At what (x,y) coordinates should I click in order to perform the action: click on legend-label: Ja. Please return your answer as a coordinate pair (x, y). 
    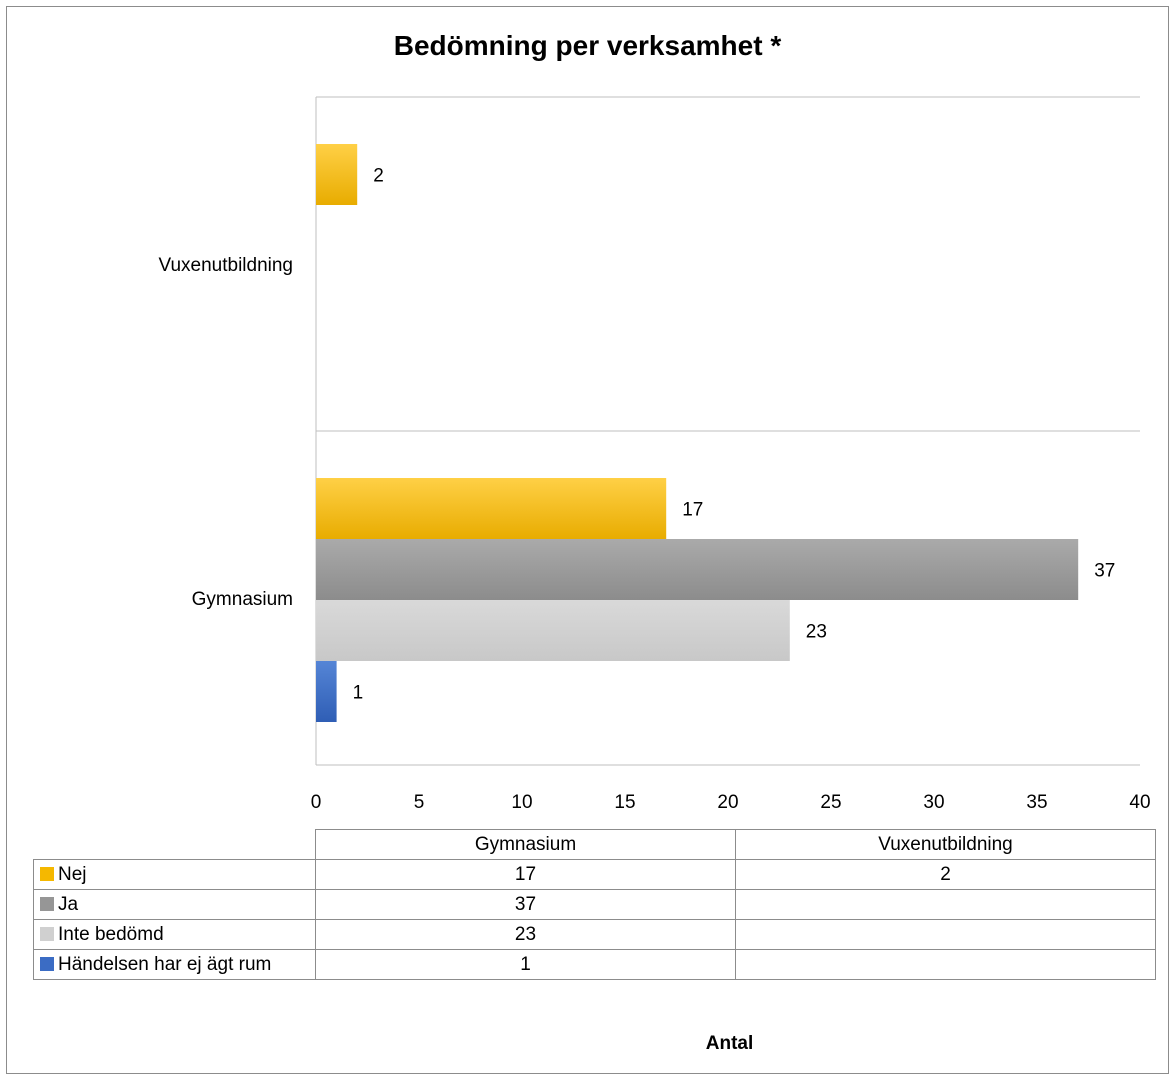
    Looking at the image, I should click on (68, 904).